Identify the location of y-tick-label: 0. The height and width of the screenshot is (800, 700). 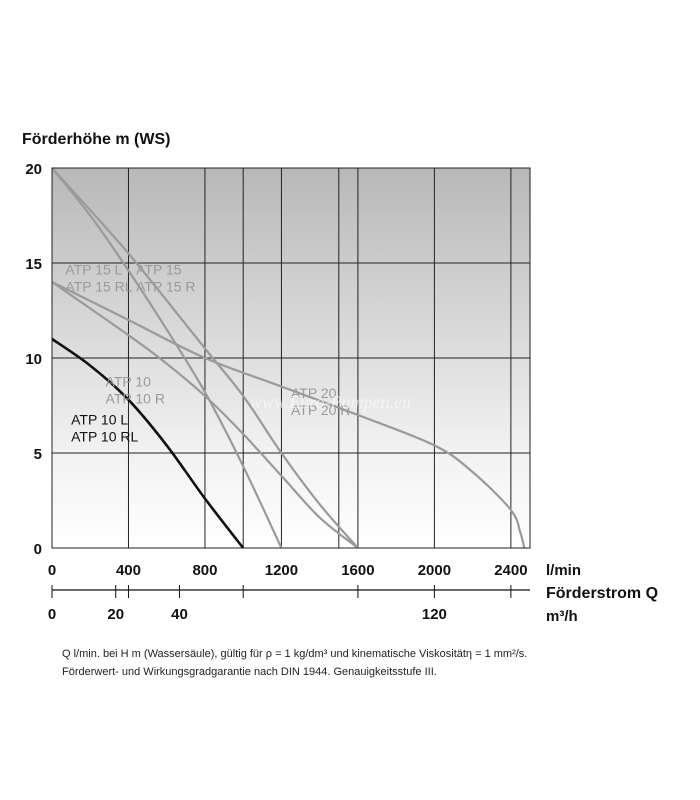
(38, 549).